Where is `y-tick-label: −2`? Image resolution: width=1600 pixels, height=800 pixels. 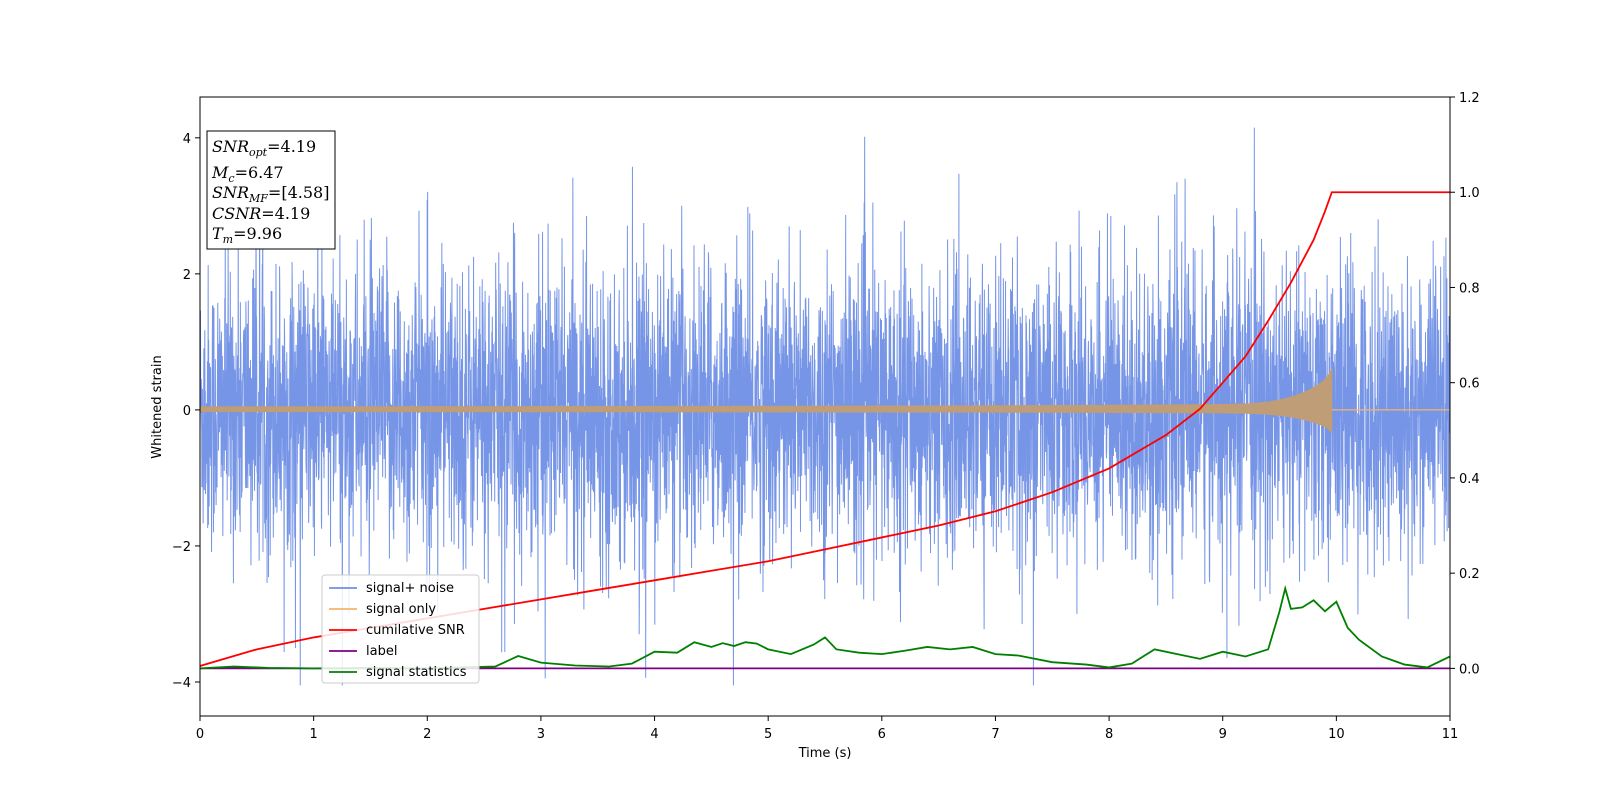
y-tick-label: −2 is located at coordinates (181, 547).